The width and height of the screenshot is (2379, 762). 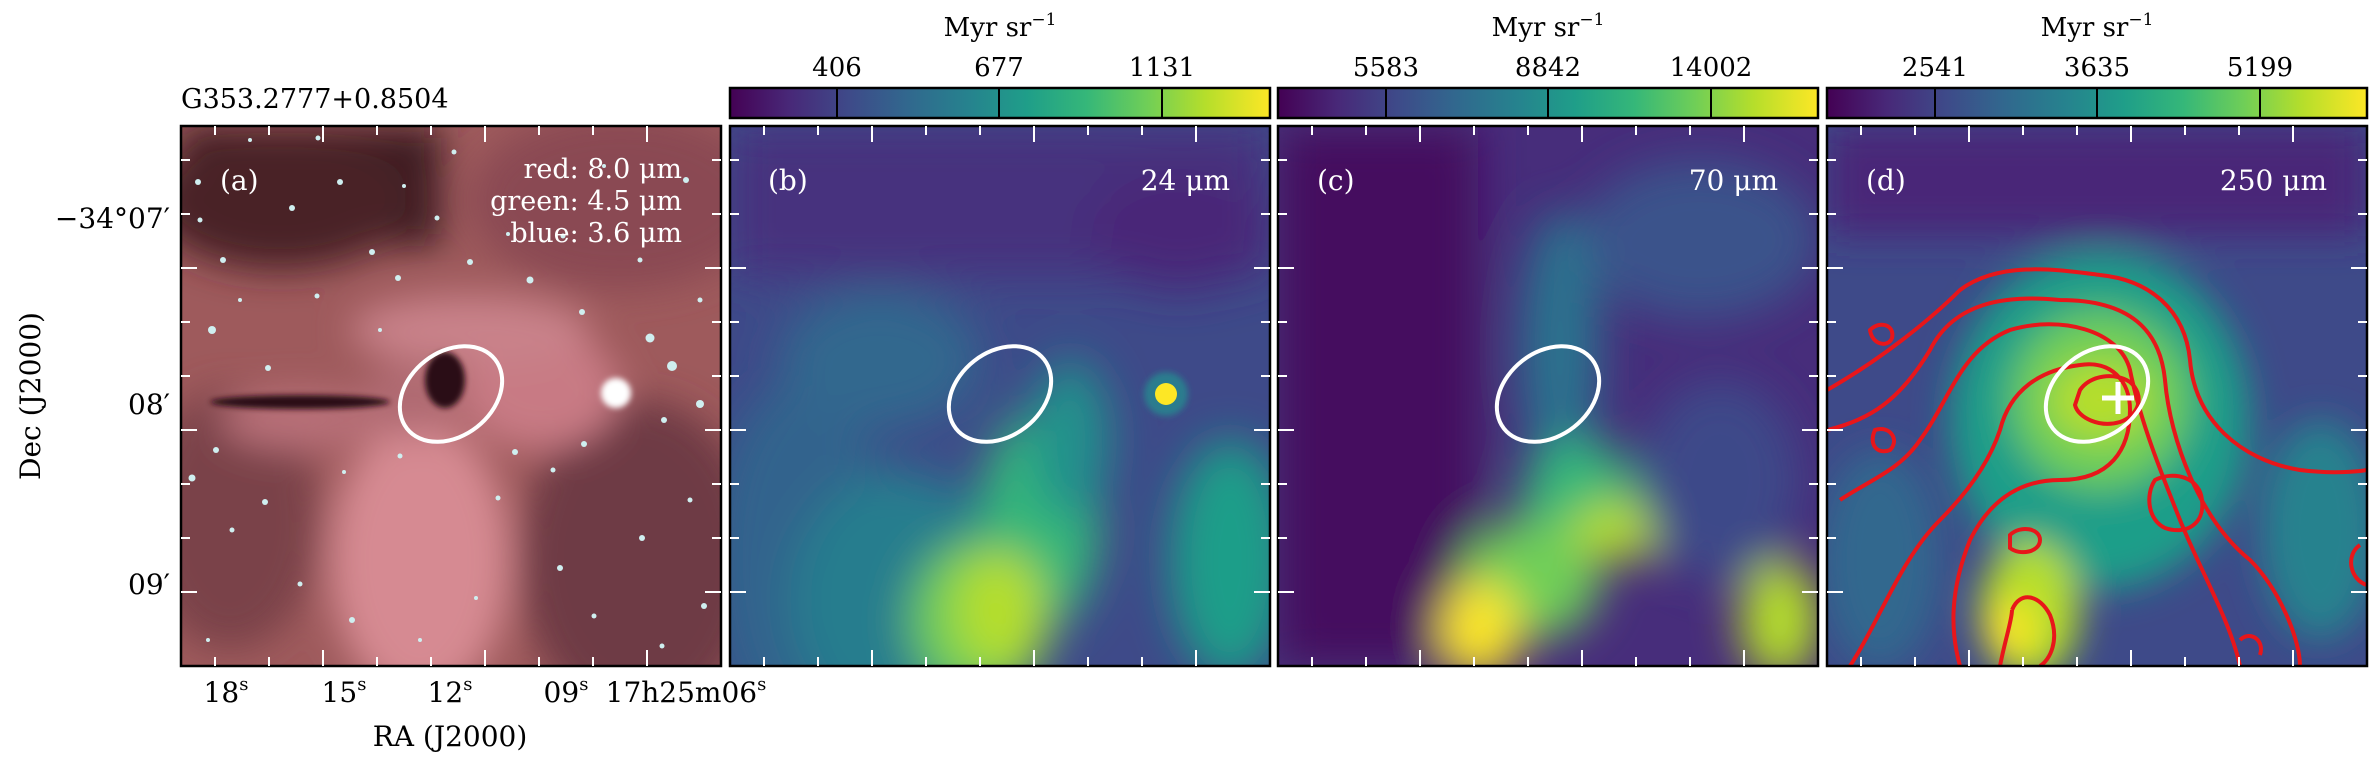 What do you see at coordinates (1711, 68) in the screenshot?
I see `colorbar-c-tick-2: 14002` at bounding box center [1711, 68].